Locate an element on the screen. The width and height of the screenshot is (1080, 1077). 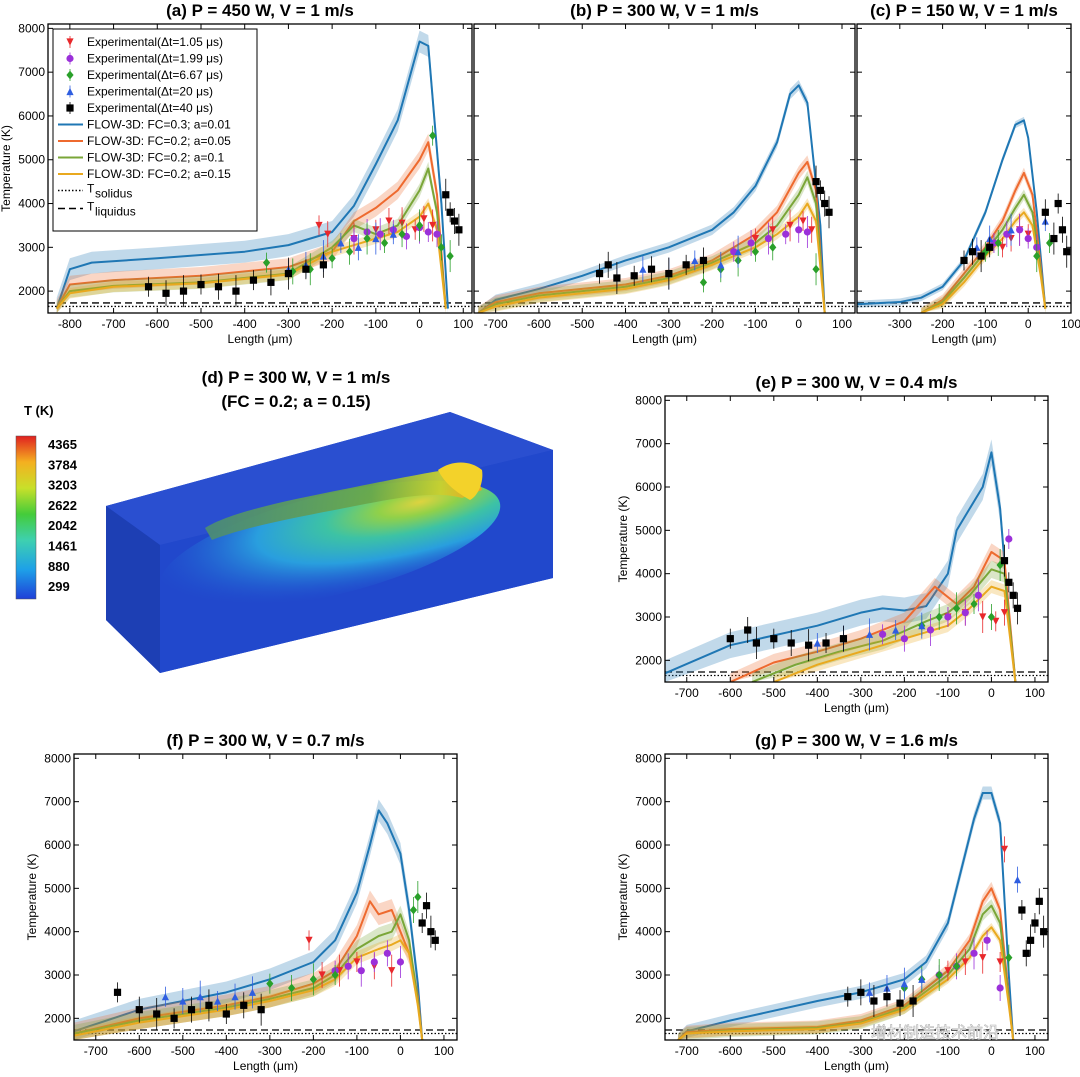
legend-liquidus-subscript: liquidus is located at coordinates (115, 212).